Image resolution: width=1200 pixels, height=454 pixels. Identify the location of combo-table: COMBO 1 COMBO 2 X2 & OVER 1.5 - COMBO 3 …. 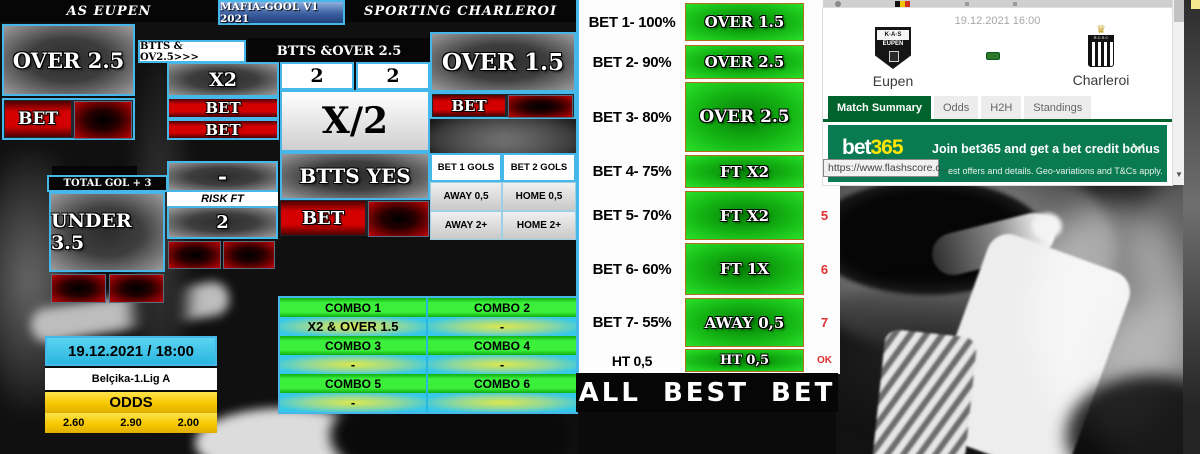
(428, 355).